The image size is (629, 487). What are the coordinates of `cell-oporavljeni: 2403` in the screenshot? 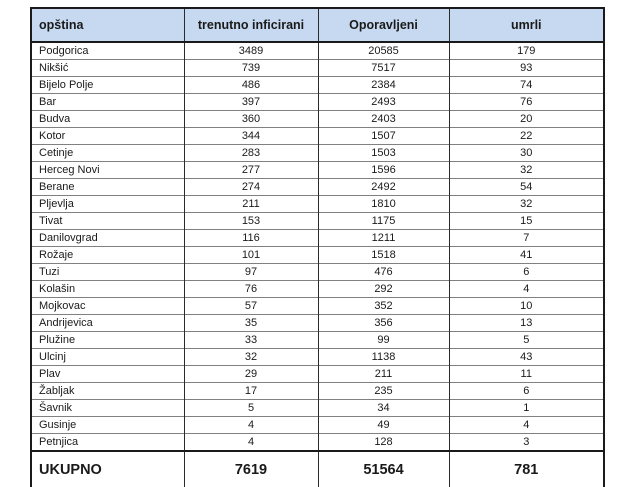 It's located at (383, 119).